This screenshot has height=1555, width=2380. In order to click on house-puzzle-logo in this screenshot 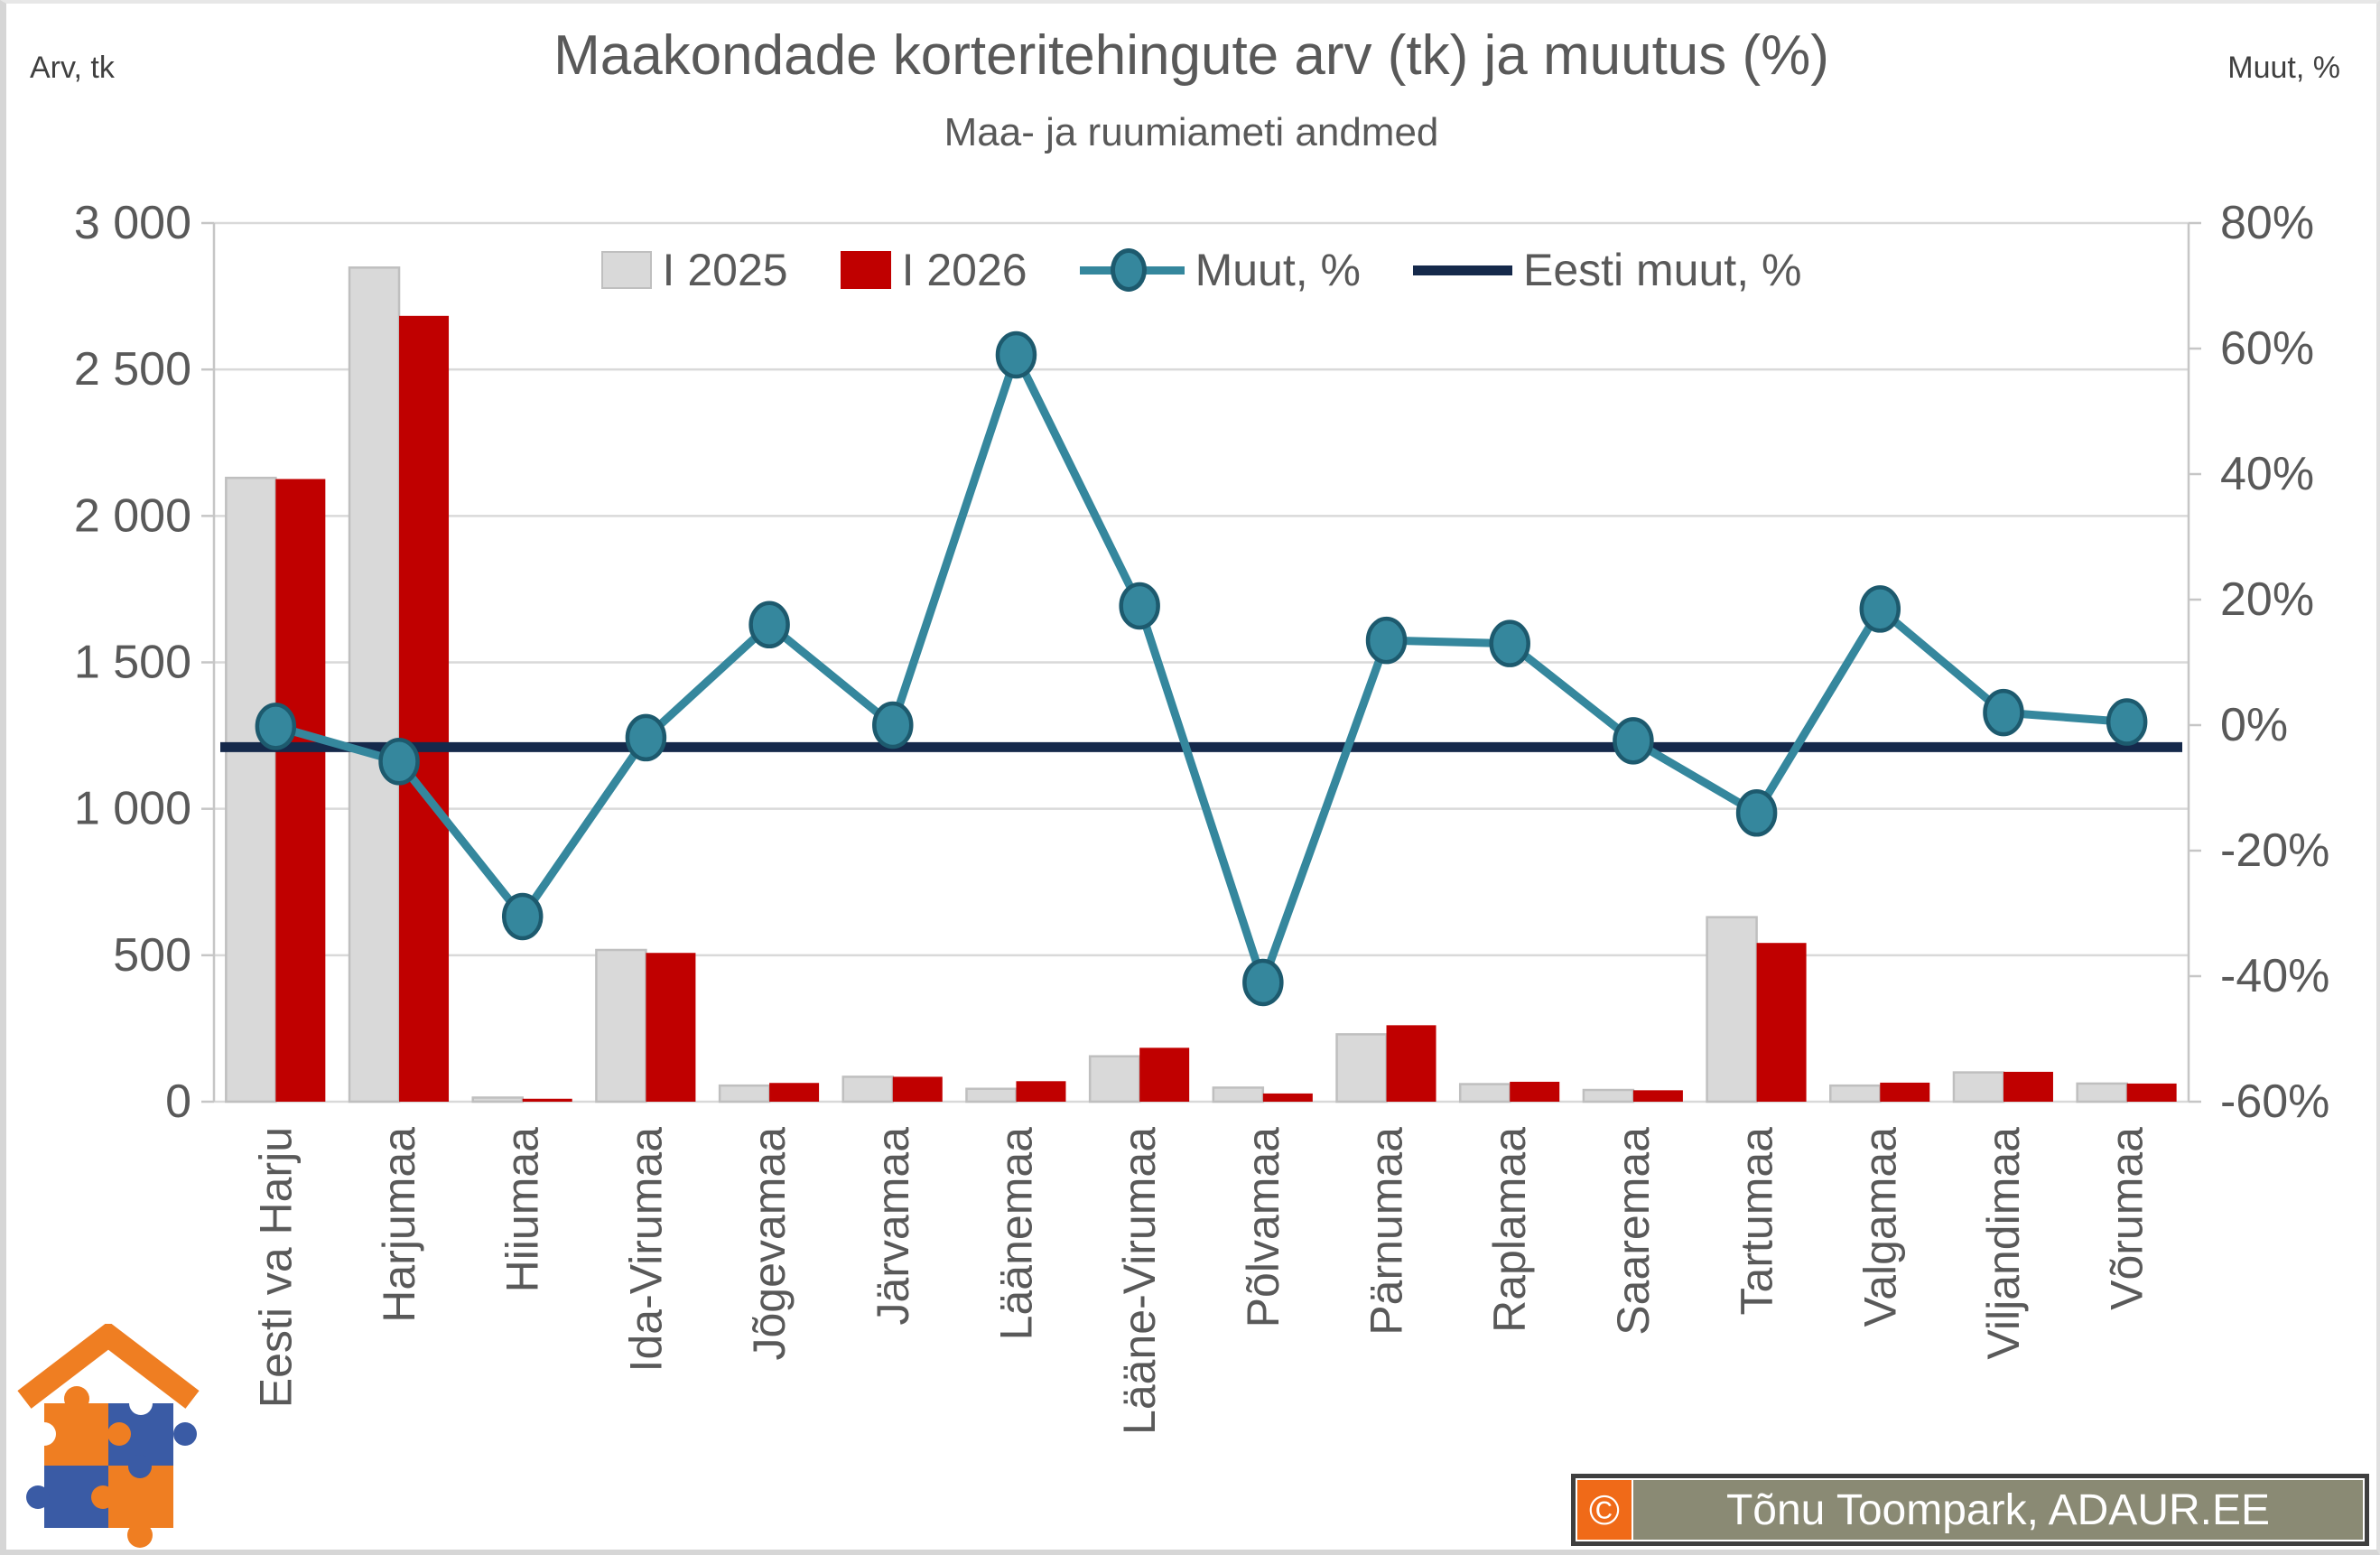, I will do `click(108, 1436)`.